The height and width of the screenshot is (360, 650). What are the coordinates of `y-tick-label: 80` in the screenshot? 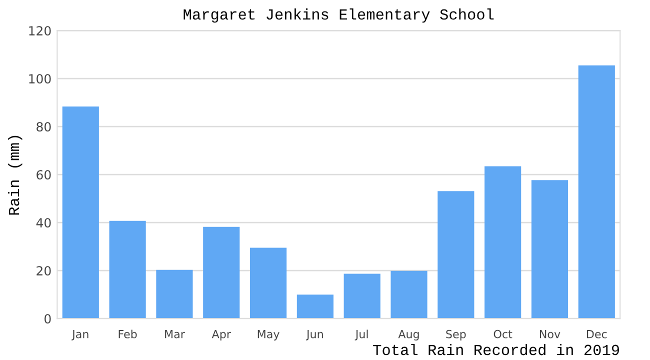 It's located at (43, 127).